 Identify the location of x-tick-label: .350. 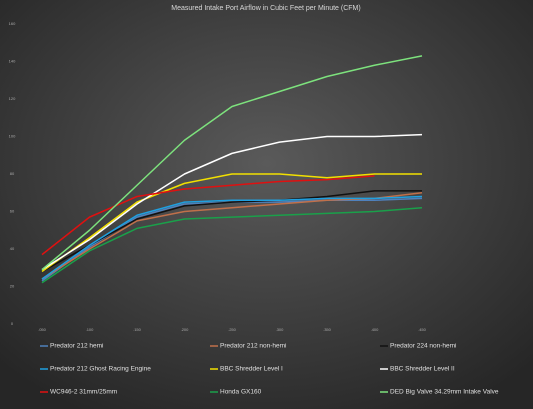
(327, 329).